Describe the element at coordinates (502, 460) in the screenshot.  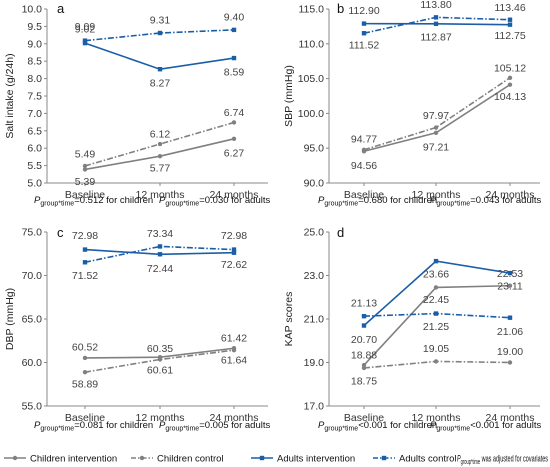
I see `legend-covariate-note: Pgroup*time was adjusted for covariates` at that location.